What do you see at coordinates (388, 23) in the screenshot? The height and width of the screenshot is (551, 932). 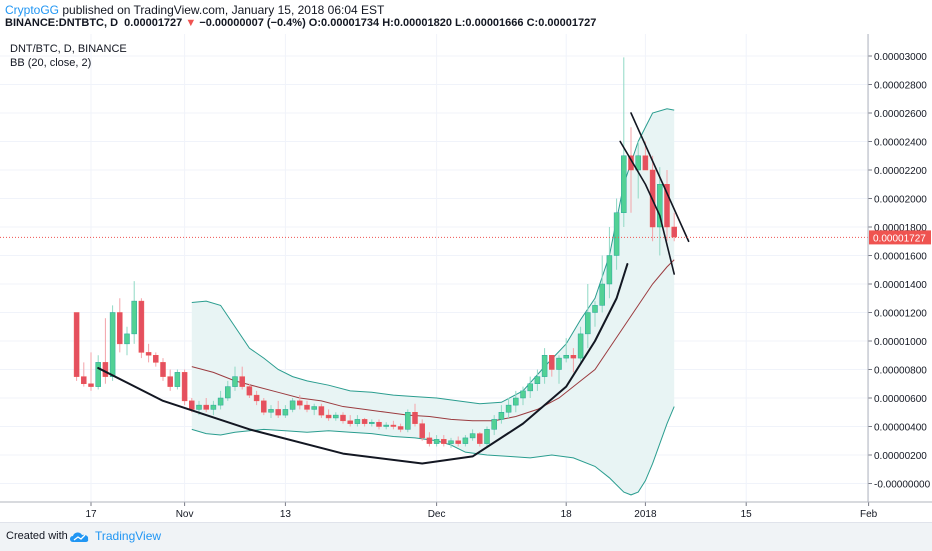 I see `ohlc-high-label: H:` at bounding box center [388, 23].